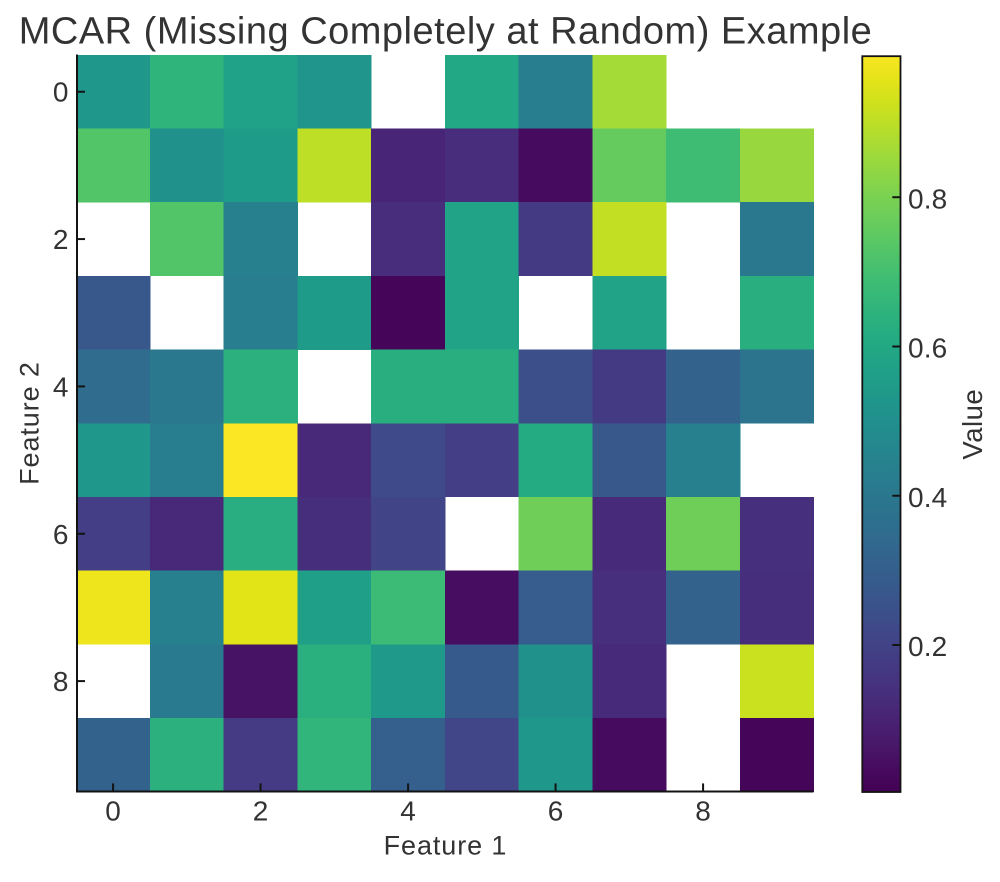 The image size is (1000, 882). What do you see at coordinates (927, 646) in the screenshot?
I see `svg-text: 0.2` at bounding box center [927, 646].